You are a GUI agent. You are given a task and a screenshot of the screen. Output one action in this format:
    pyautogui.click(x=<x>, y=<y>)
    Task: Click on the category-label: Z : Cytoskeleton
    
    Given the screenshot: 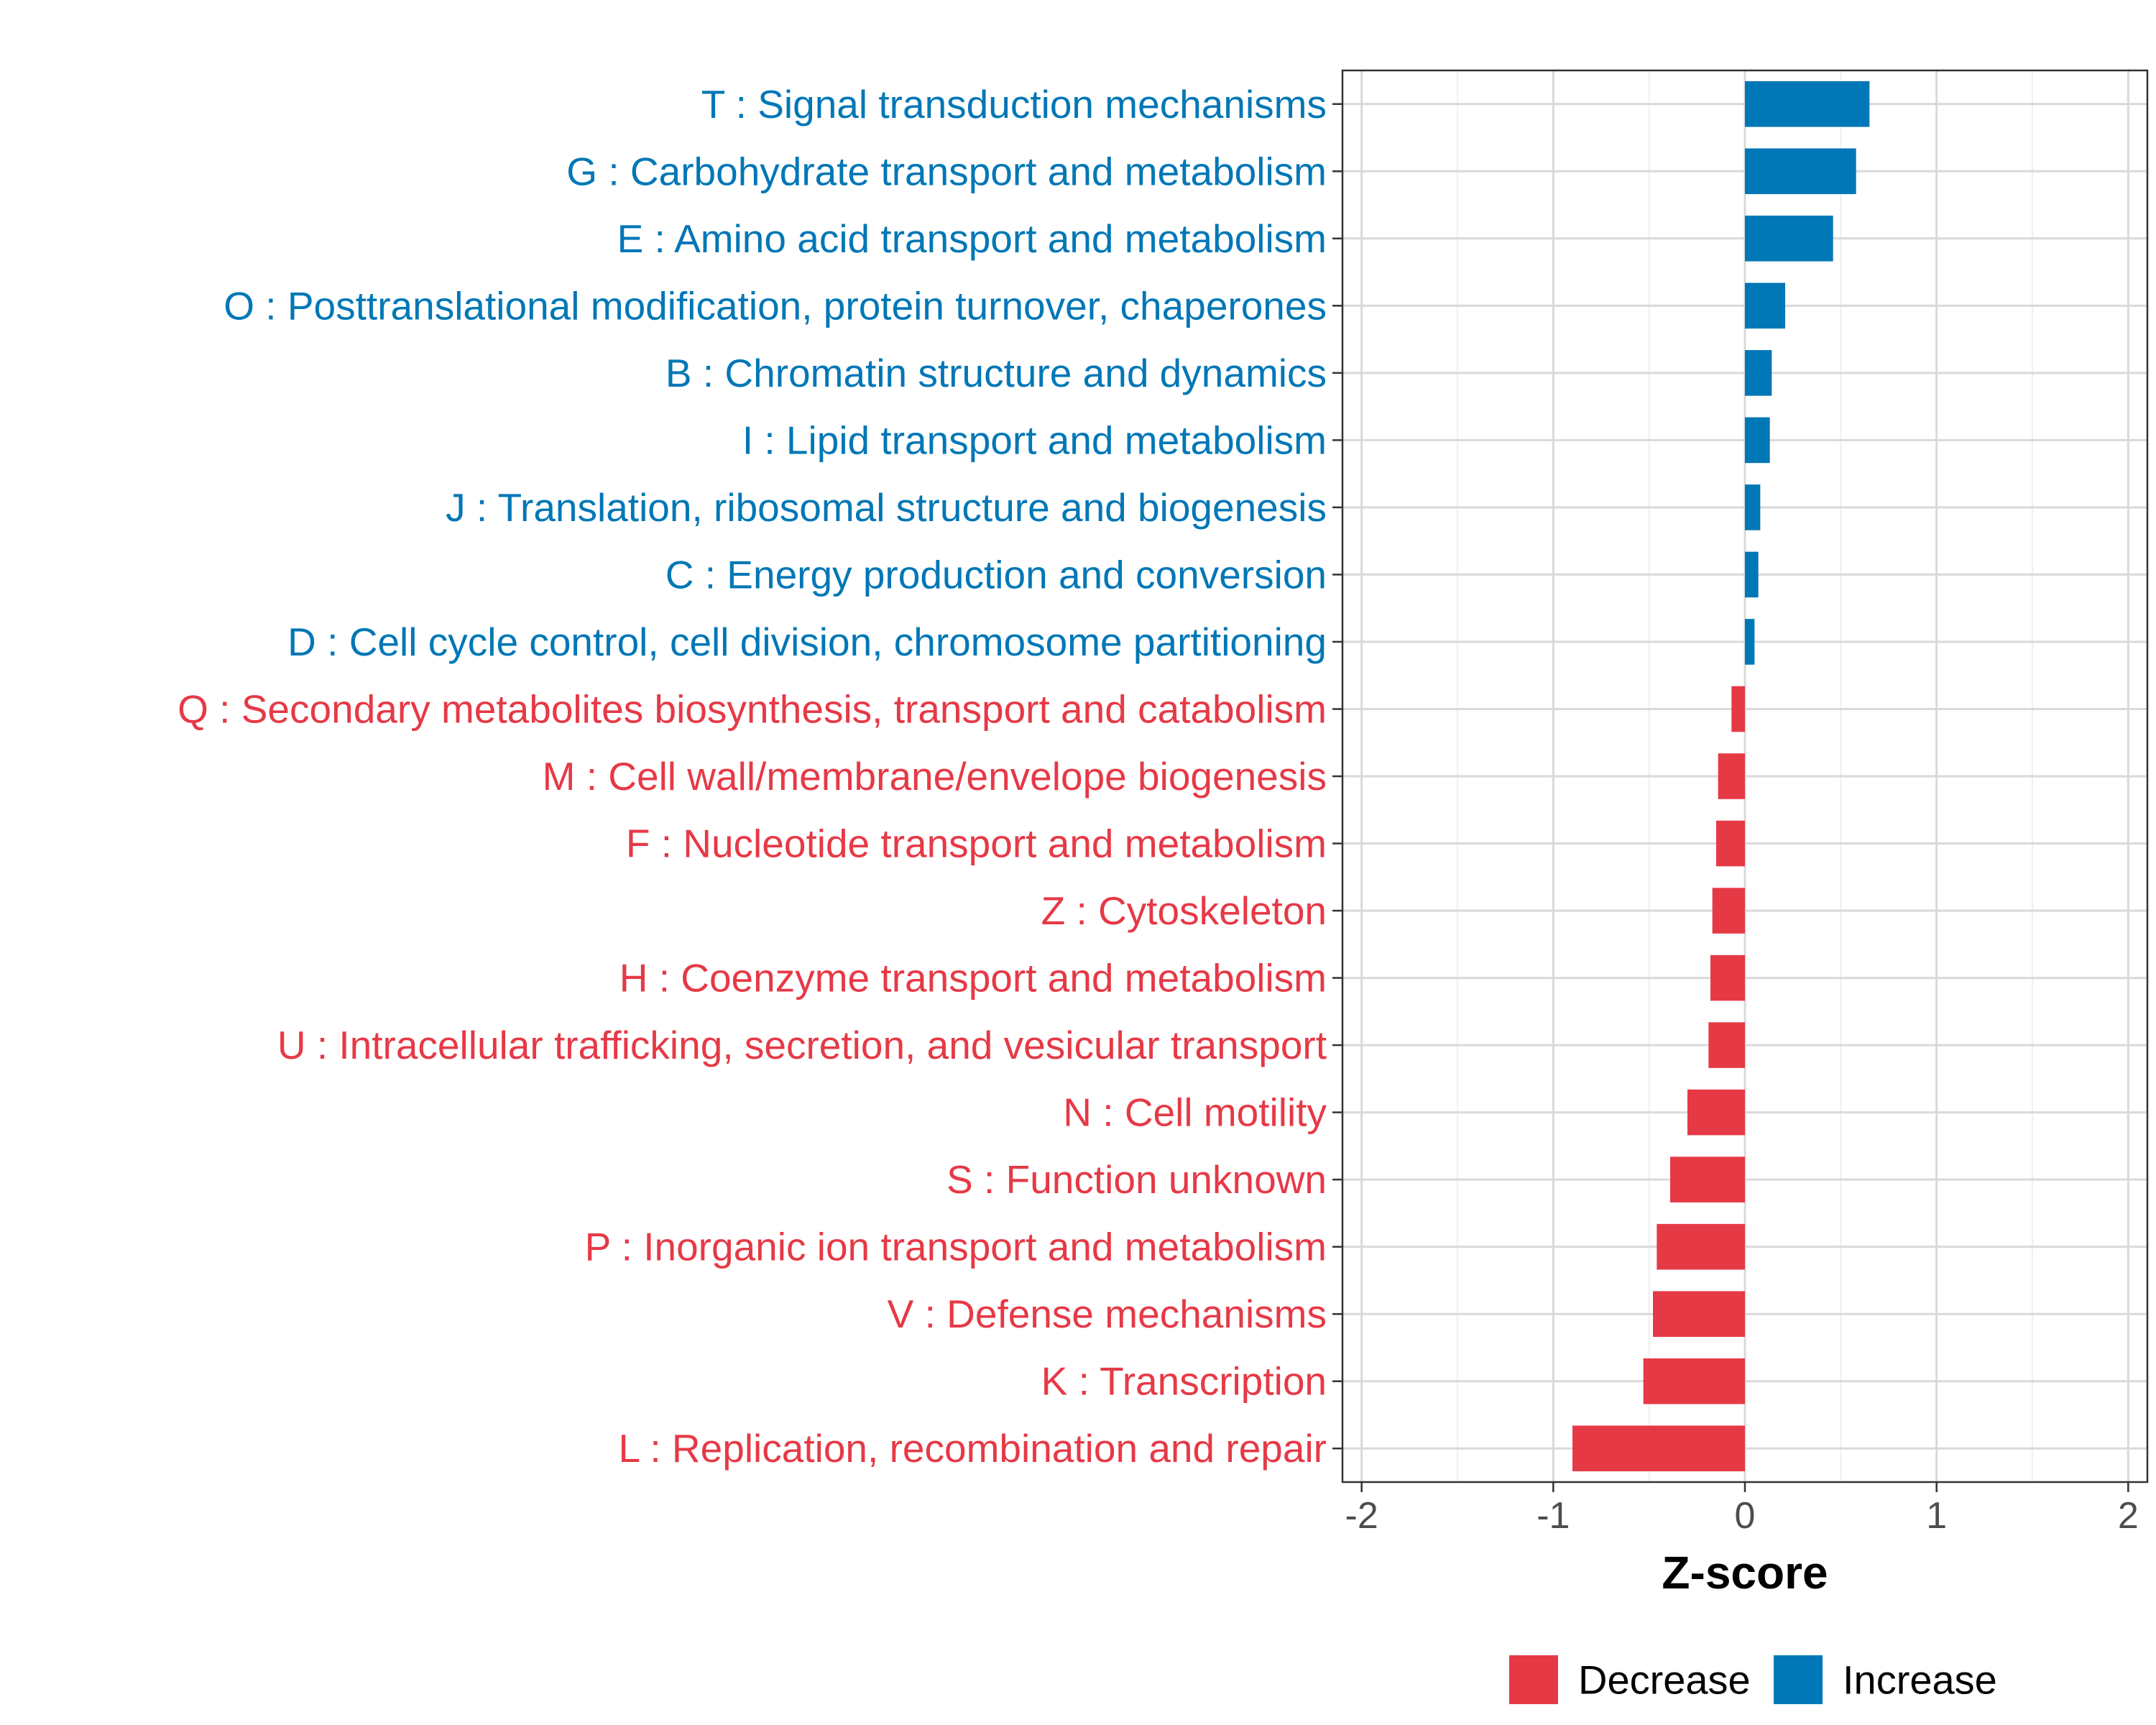 What is the action you would take?
    pyautogui.click(x=1184, y=910)
    